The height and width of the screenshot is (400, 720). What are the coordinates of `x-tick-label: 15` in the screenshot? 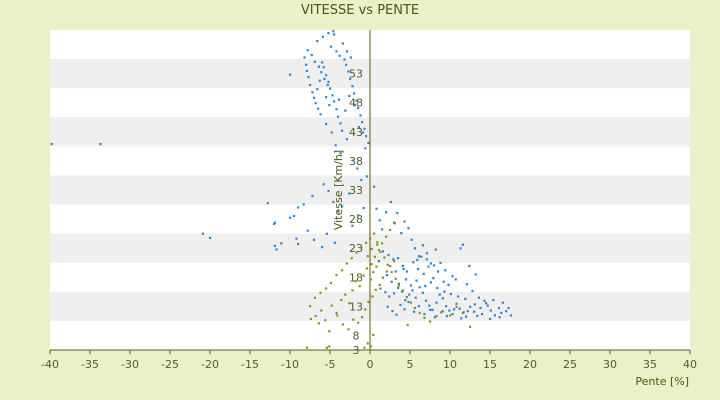 It's located at (490, 364).